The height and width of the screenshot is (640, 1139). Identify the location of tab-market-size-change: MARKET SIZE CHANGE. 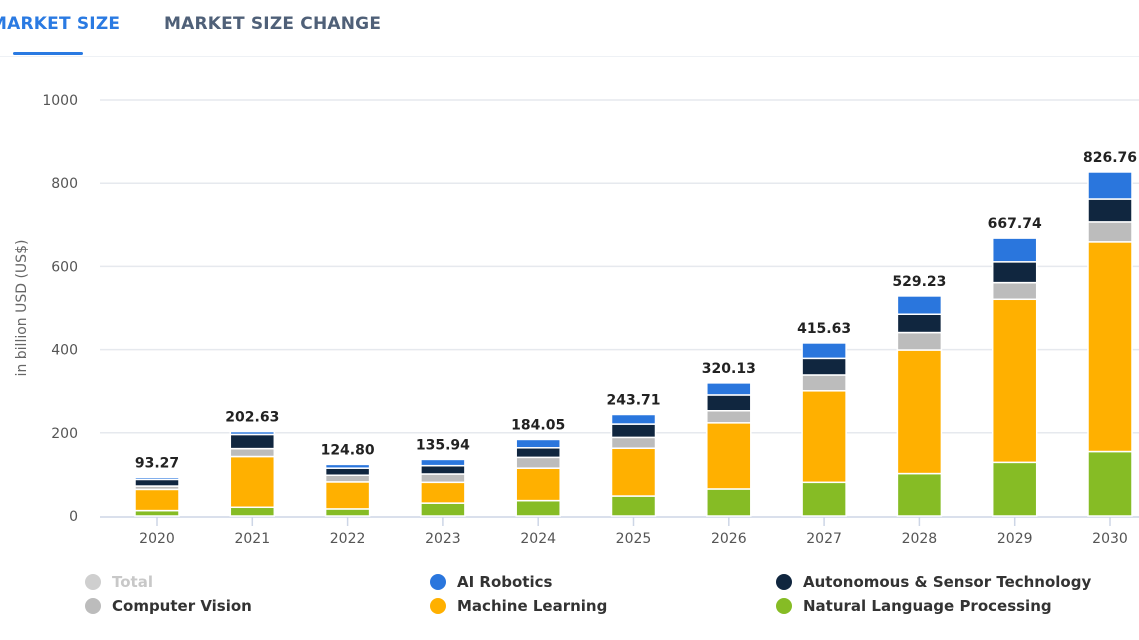
(273, 24).